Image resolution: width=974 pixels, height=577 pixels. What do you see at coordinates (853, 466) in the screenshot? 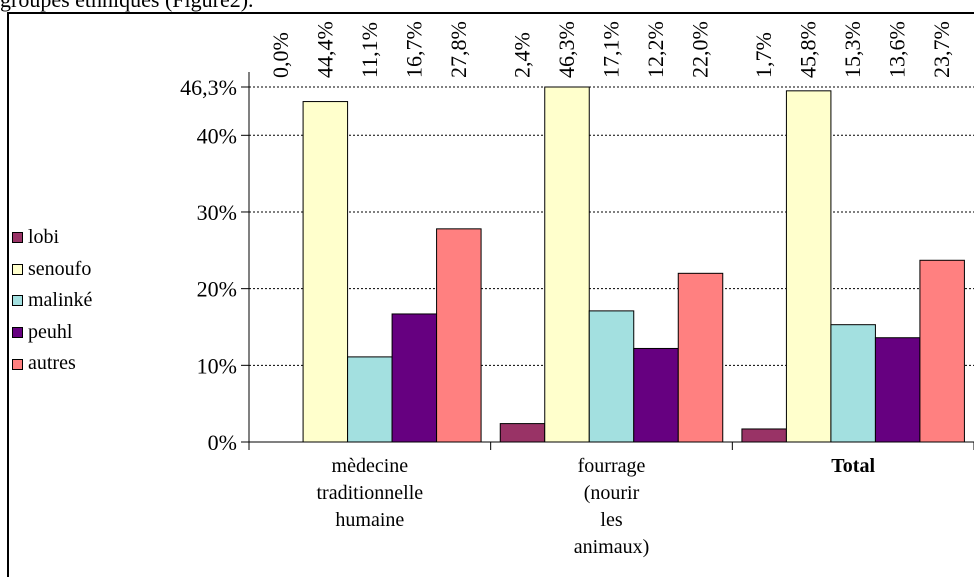
I see `x-category-label: Total` at bounding box center [853, 466].